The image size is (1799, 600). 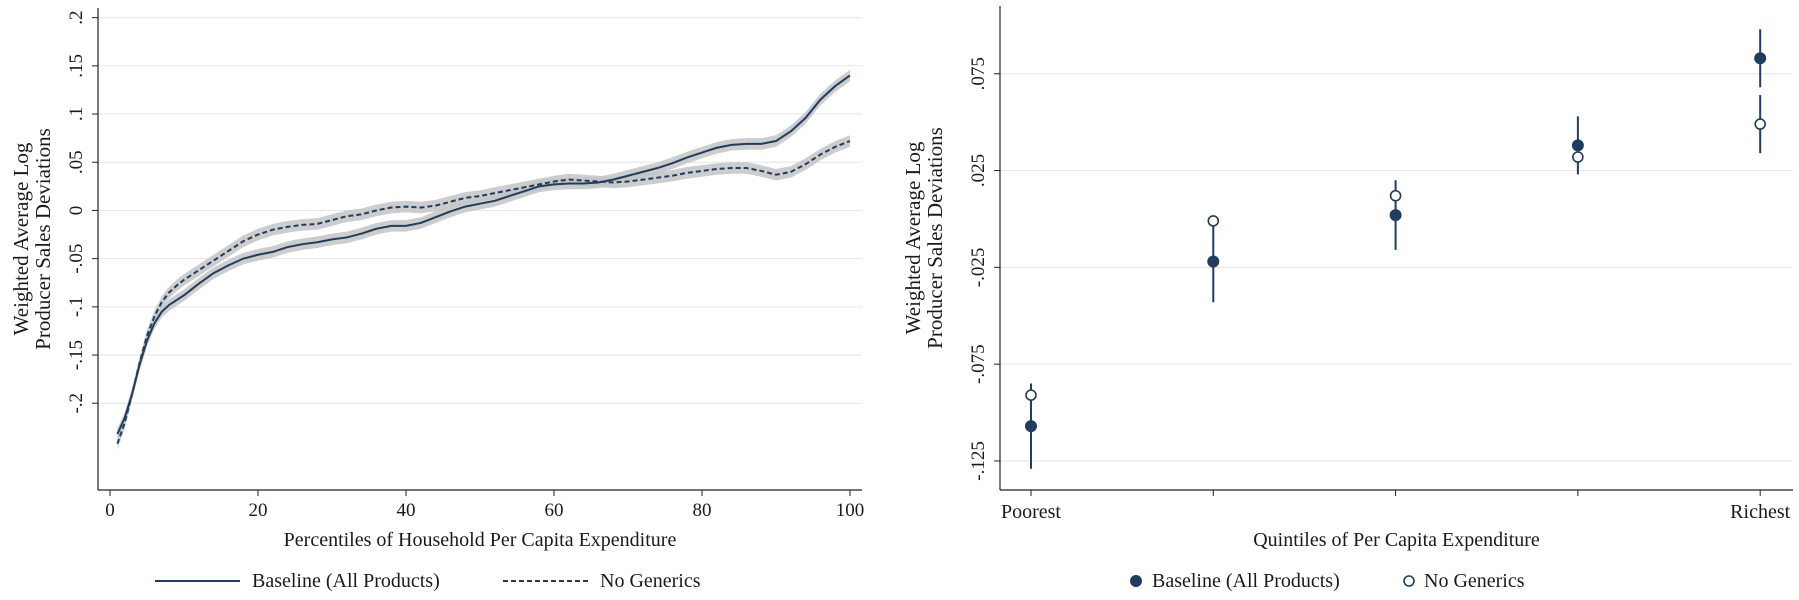 I want to click on y-tick-label: -.2, so click(x=76, y=403).